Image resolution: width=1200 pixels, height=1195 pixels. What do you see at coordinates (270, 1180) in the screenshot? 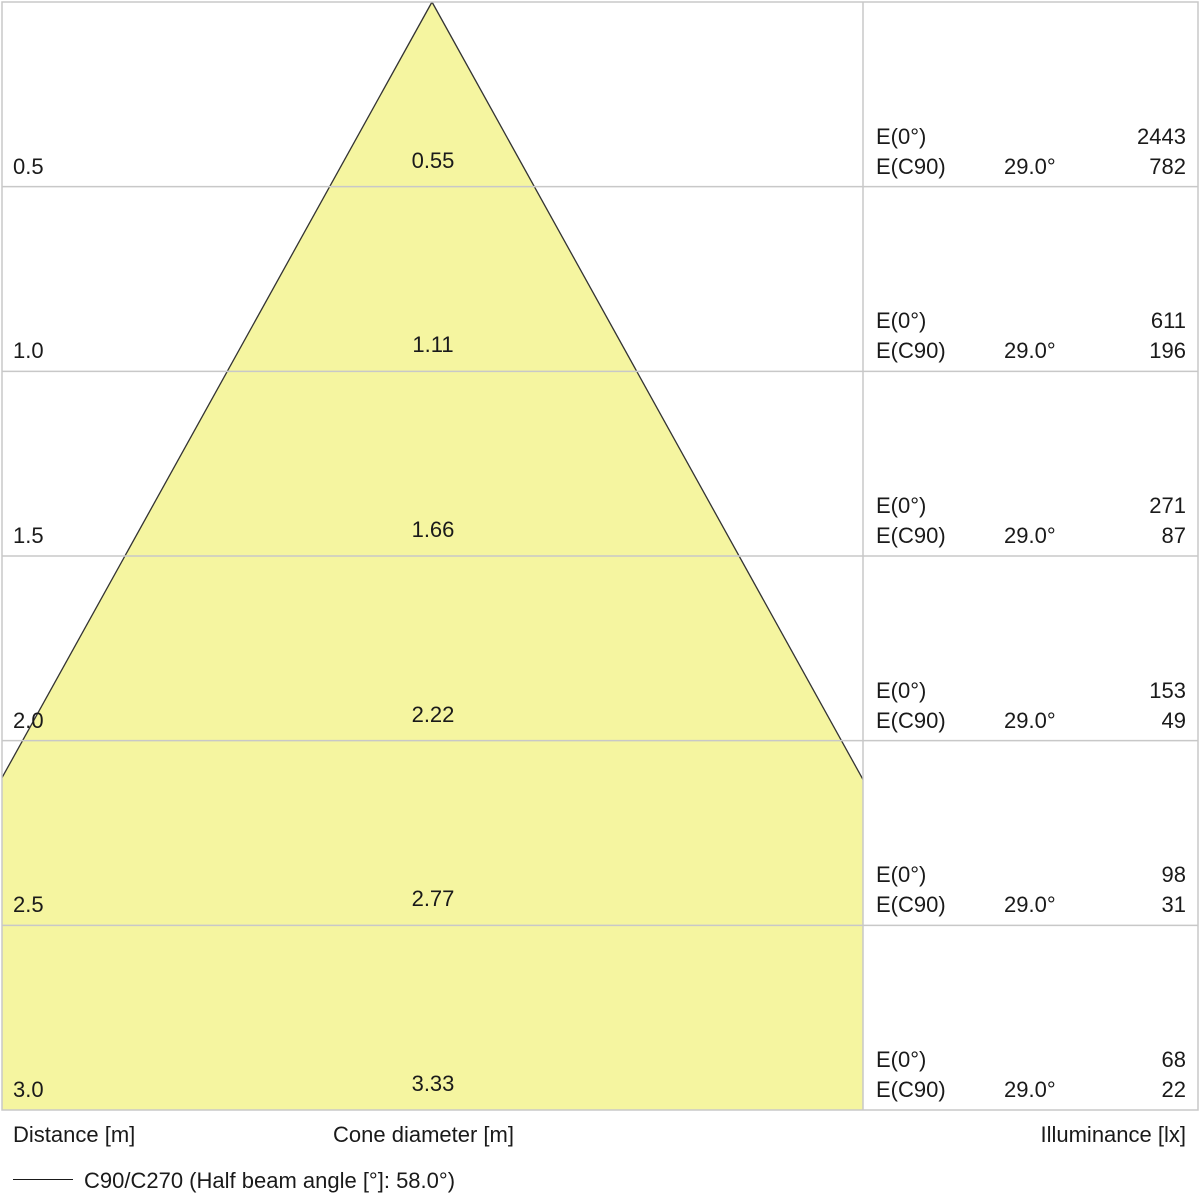
I see `legend-text: C90/C270 (Half beam angle [°]: 58.0°)` at bounding box center [270, 1180].